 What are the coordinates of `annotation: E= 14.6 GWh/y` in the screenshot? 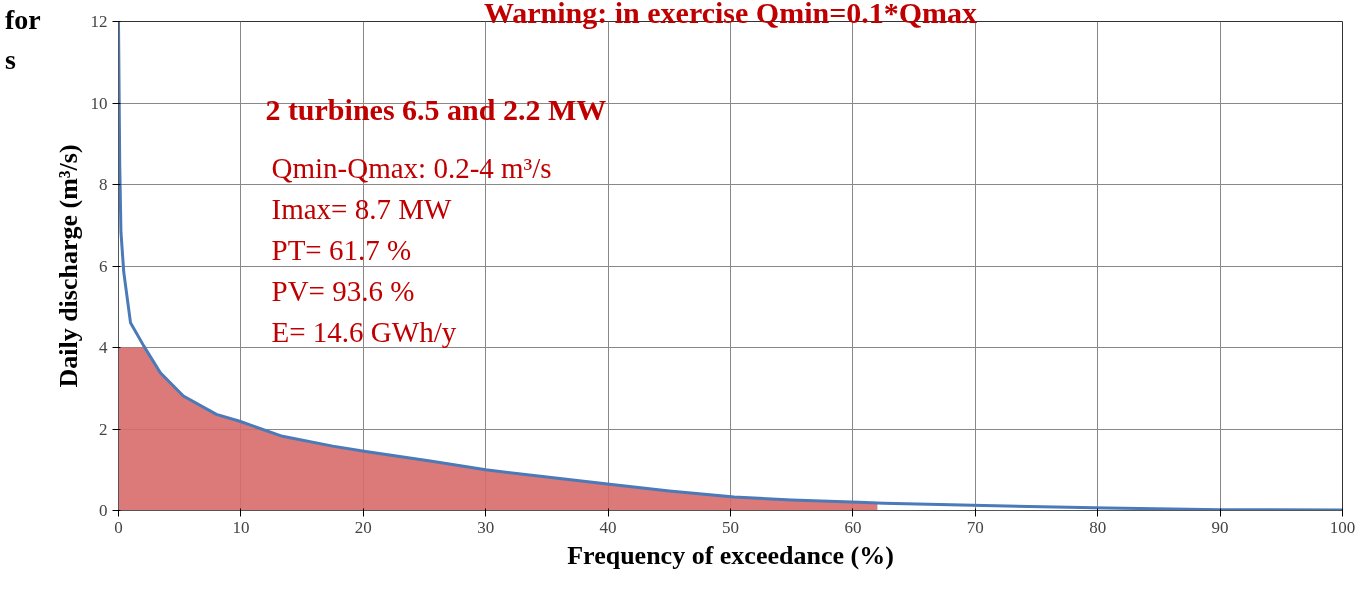 It's located at (364, 331).